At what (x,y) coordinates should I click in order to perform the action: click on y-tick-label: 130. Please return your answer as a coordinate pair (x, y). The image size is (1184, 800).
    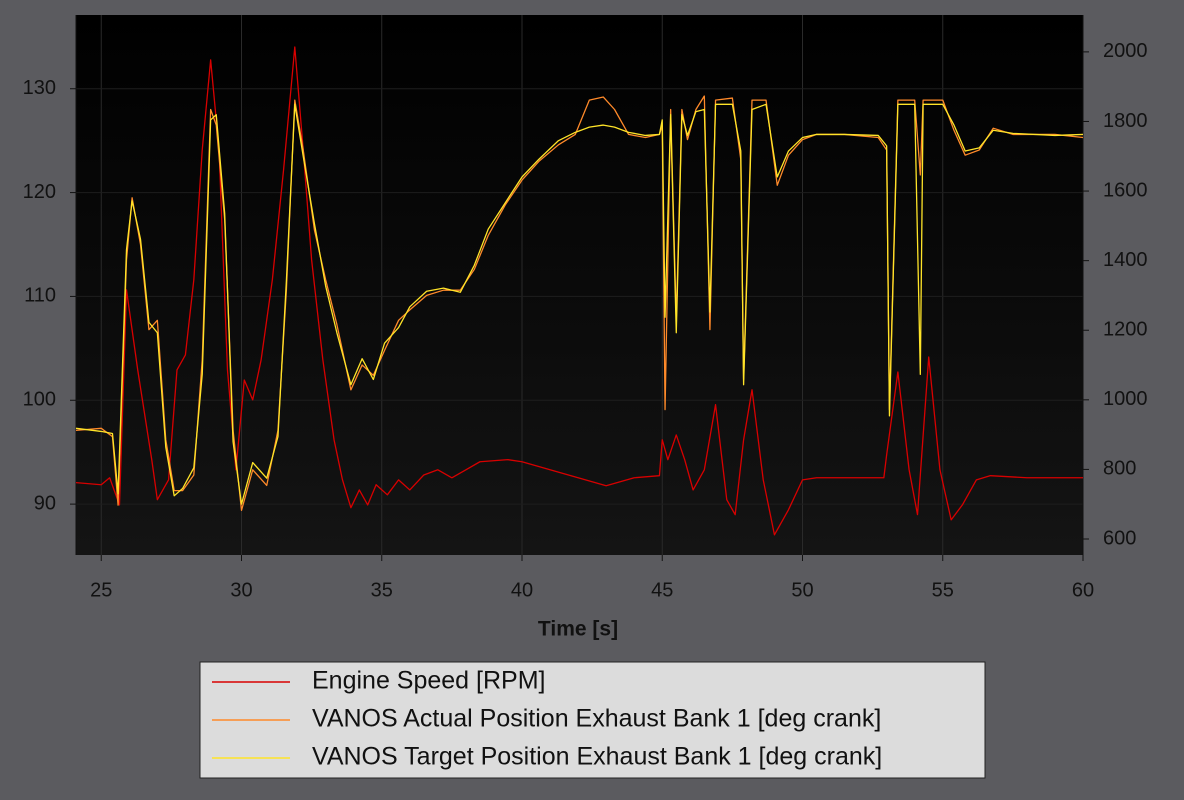
    Looking at the image, I should click on (39, 88).